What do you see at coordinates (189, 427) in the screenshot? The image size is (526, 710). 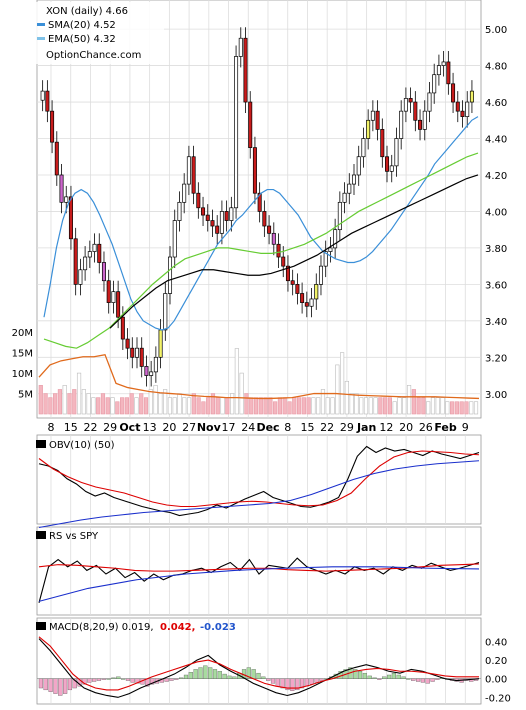 I see `x-tick-label: 27` at bounding box center [189, 427].